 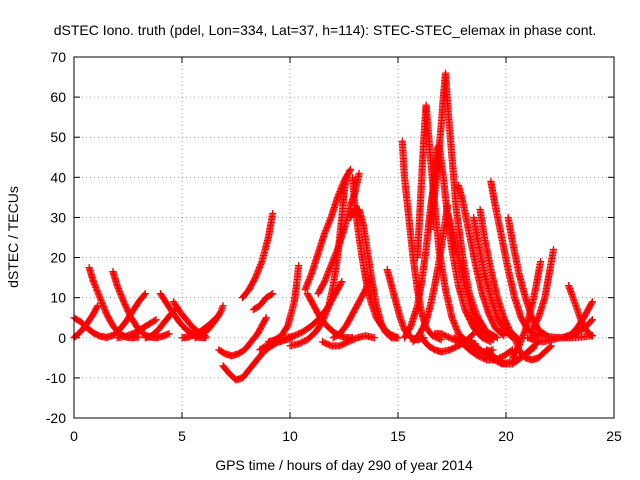 I want to click on x-tick-label: 0, so click(x=74, y=436).